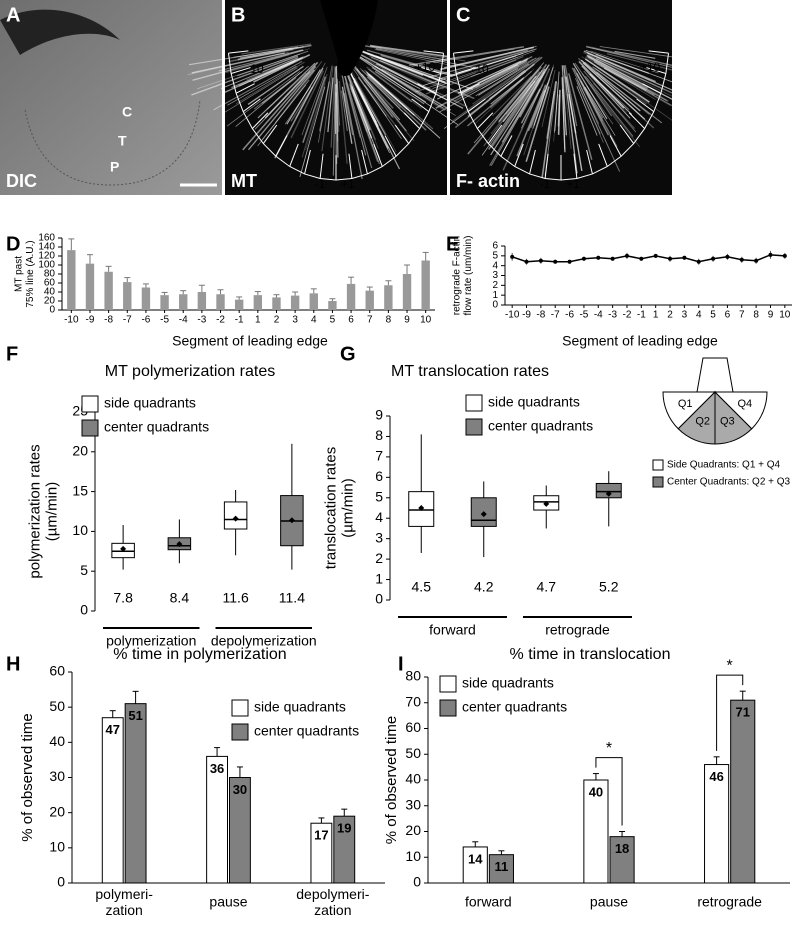 The width and height of the screenshot is (800, 941). Describe the element at coordinates (744, 404) in the screenshot. I see `inset-region-label: Q4` at that location.